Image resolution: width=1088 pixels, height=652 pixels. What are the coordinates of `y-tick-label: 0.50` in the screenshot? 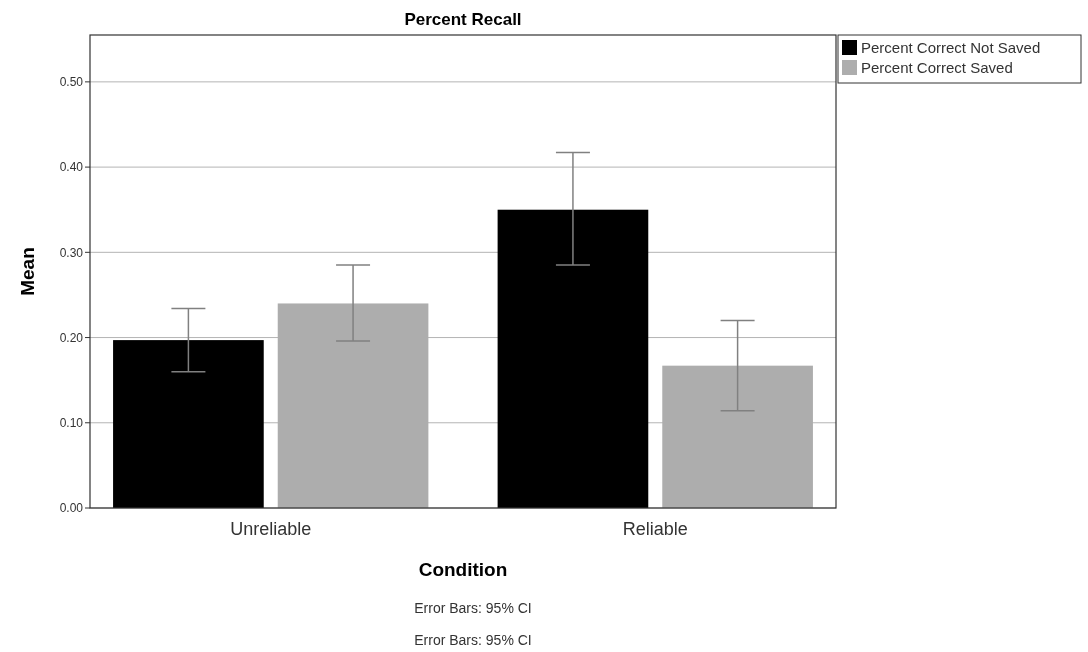 It's located at (71, 82).